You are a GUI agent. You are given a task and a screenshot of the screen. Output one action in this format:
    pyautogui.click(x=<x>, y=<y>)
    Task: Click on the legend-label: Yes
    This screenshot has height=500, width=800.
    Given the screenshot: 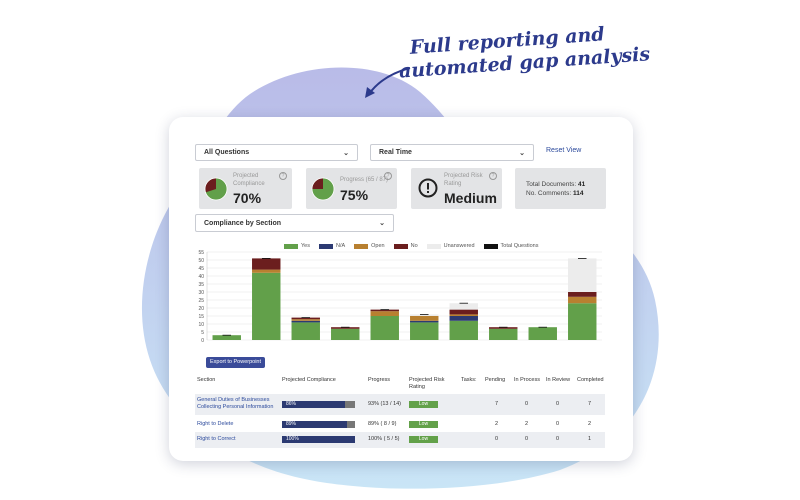 What is the action you would take?
    pyautogui.click(x=305, y=246)
    